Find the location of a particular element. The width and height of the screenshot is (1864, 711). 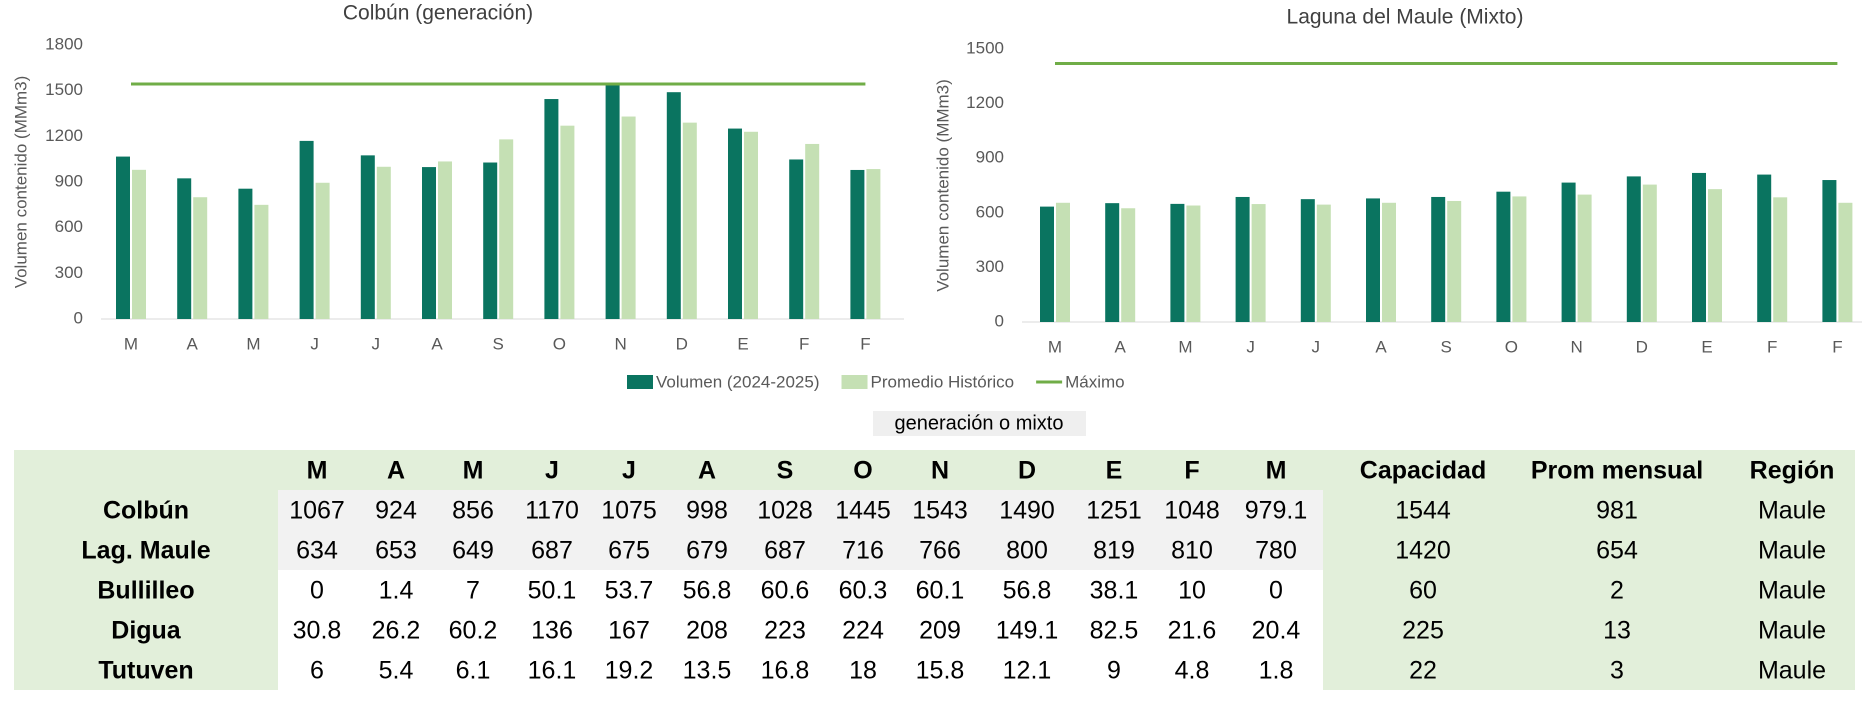

table-cell: 981 is located at coordinates (1617, 511).